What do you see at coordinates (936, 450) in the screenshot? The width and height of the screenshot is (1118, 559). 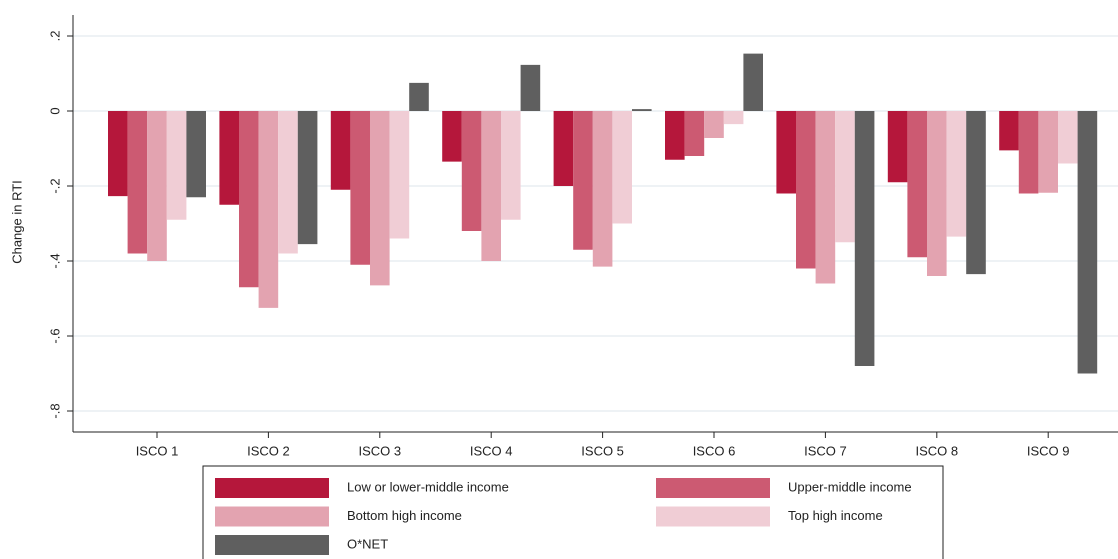 I see `x-tick-label: ISCO 8` at bounding box center [936, 450].